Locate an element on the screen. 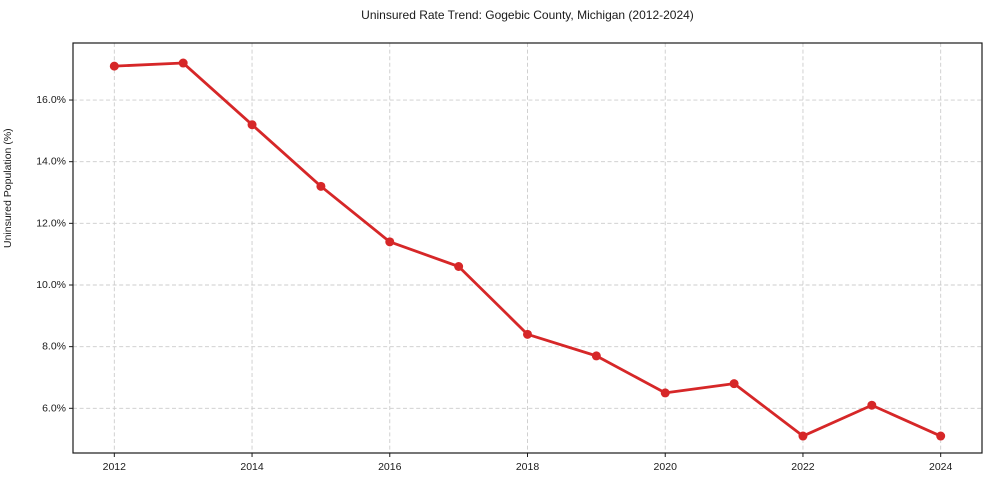  y-tick-label: 6.0% is located at coordinates (54, 408).